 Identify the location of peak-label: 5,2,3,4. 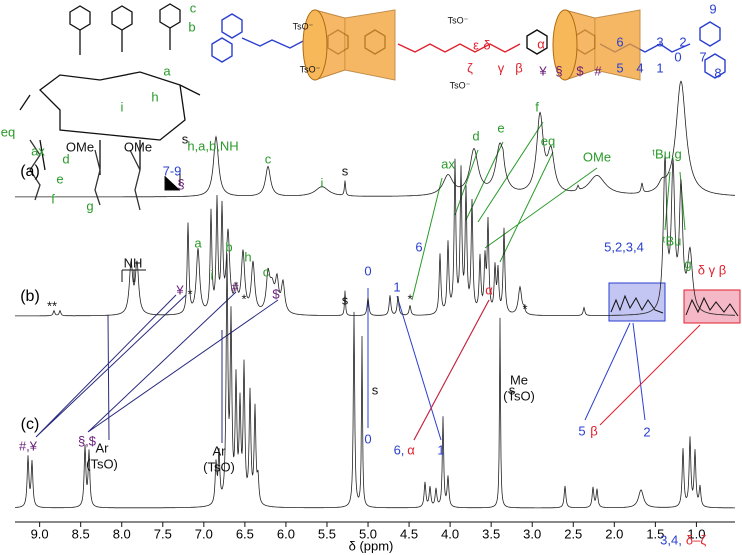
(624, 246).